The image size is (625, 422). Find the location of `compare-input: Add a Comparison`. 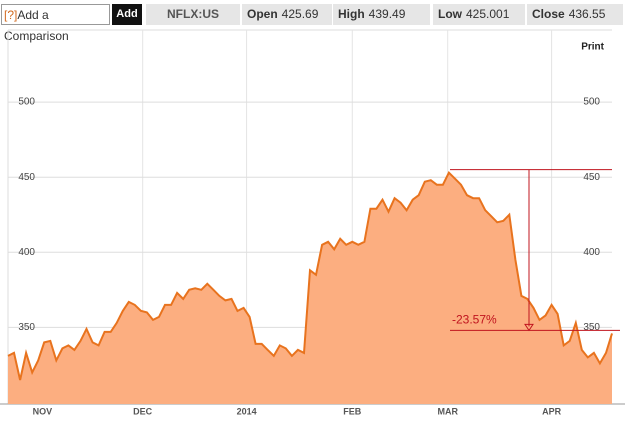

compare-input: Add a Comparison is located at coordinates (36, 25).